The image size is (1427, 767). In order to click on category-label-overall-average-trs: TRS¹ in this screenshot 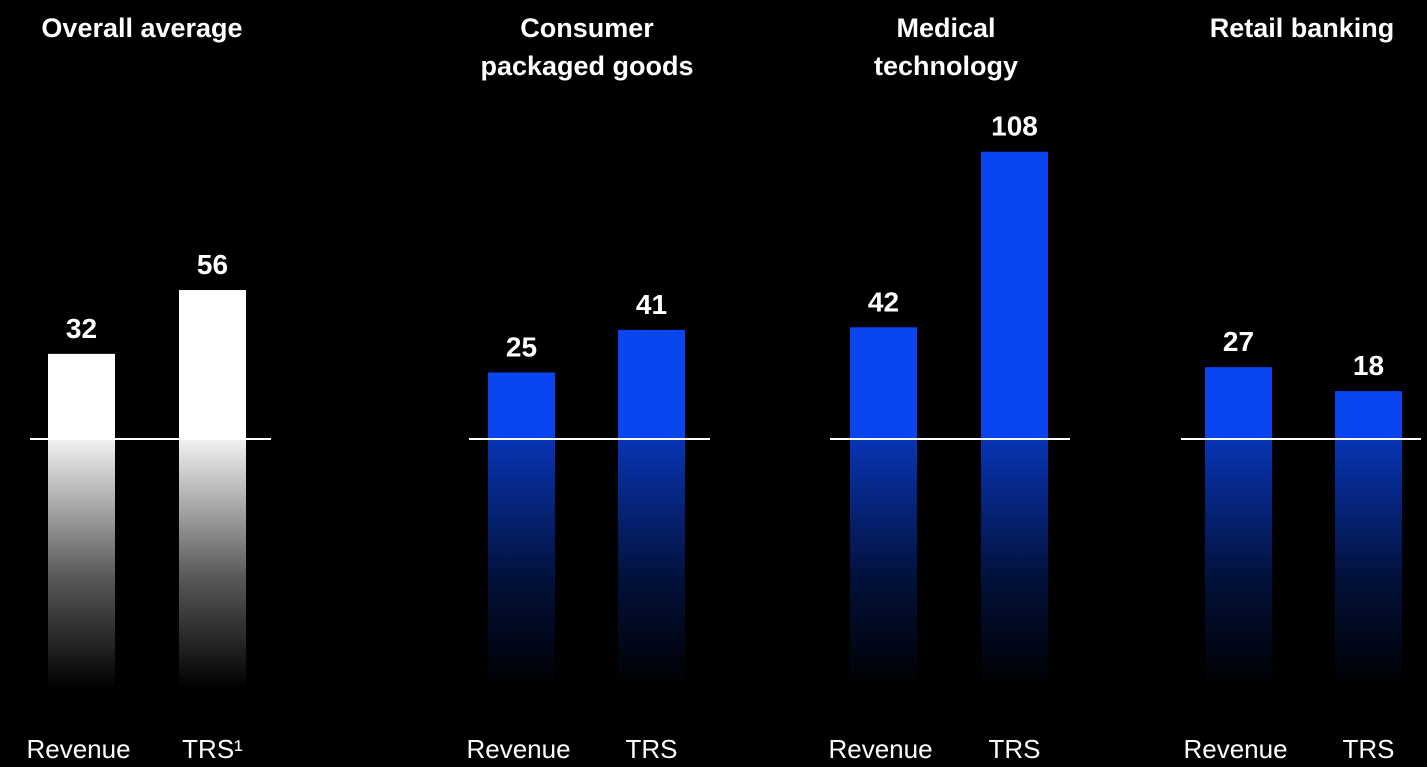, I will do `click(212, 748)`.